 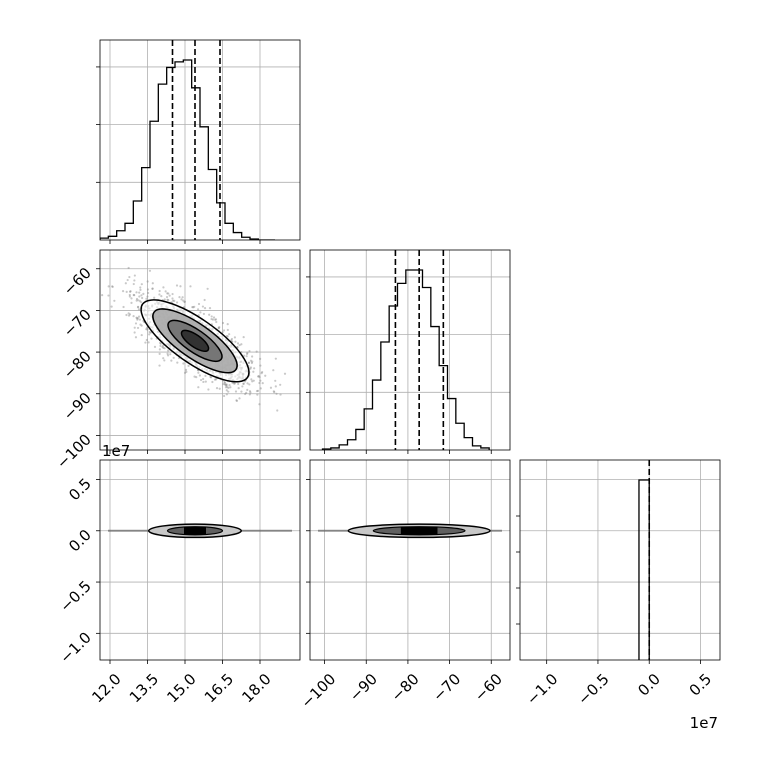 I want to click on x-tick-label: 13.5, so click(x=144, y=688).